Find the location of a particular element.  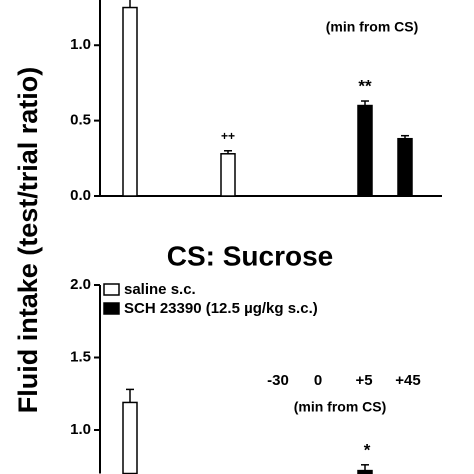

legend-label: SCH 23390 (12.5 µg/kg s.c.) is located at coordinates (221, 308).